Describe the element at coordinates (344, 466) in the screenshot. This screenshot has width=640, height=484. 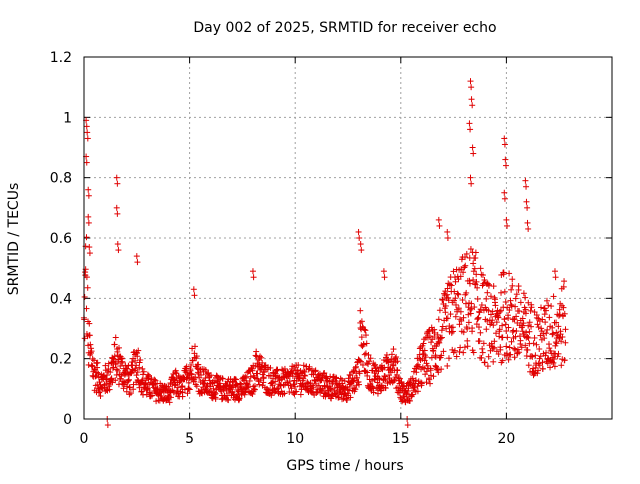
I see `x-axis-label: GPS time / hours` at that location.